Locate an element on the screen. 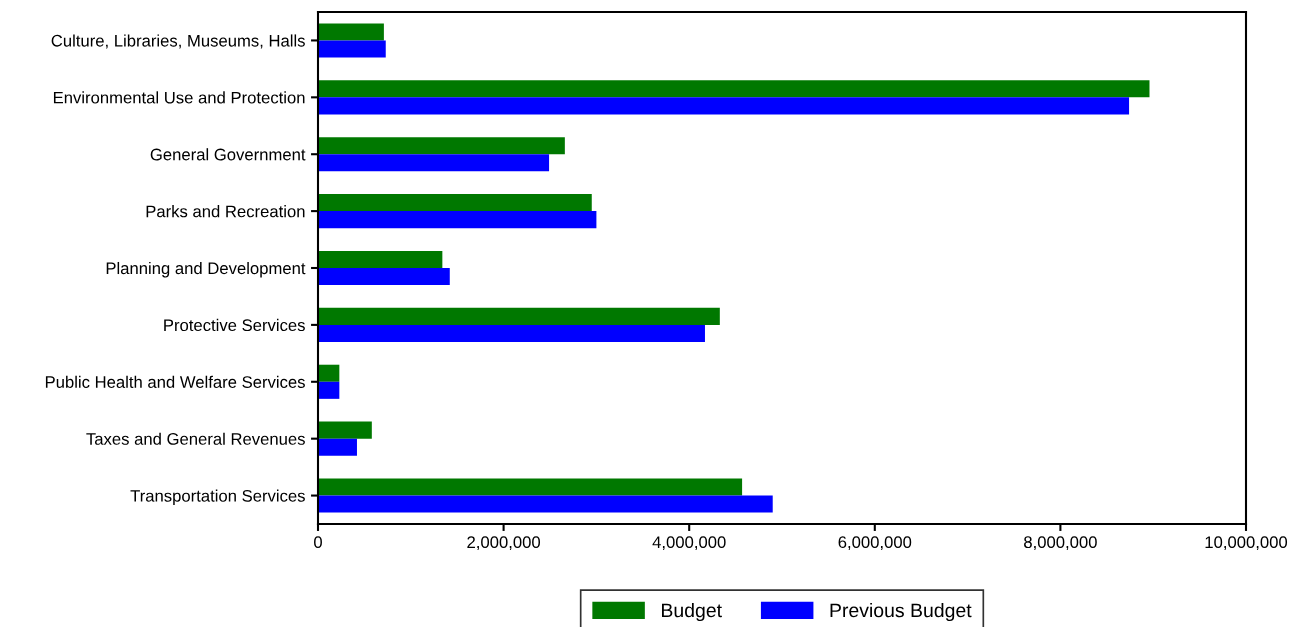 This screenshot has width=1299, height=627. y-tick-label: Protective Services is located at coordinates (234, 325).